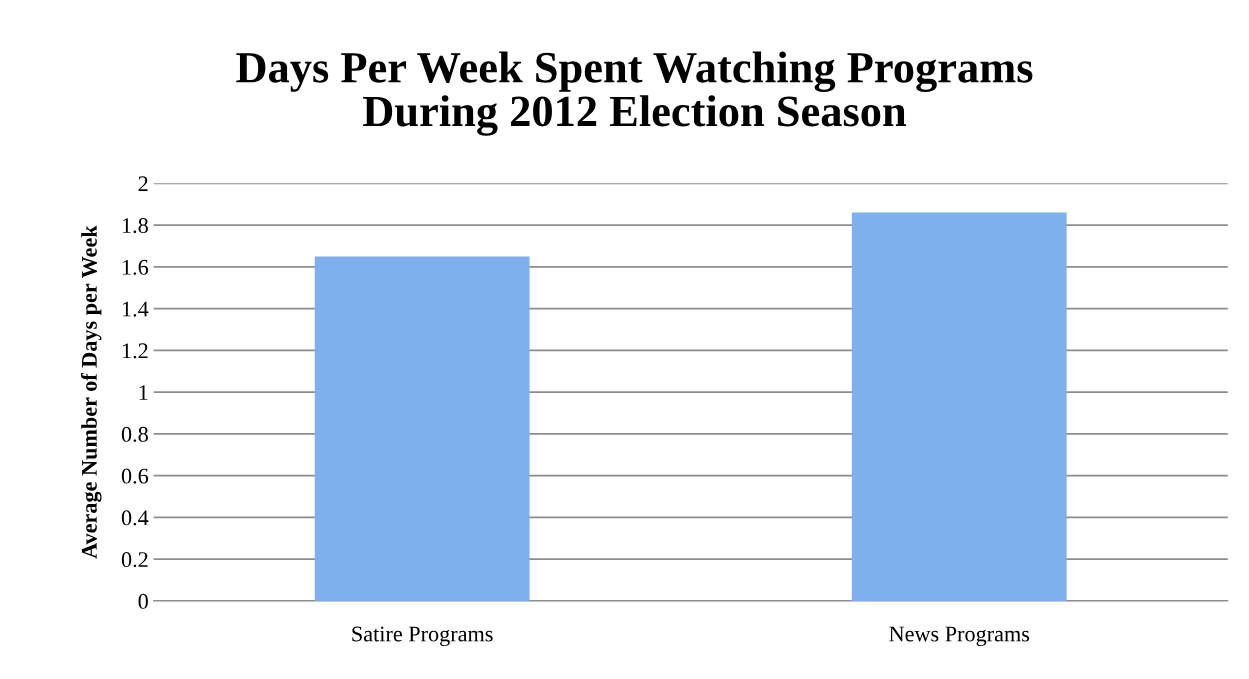 This screenshot has height=679, width=1249. What do you see at coordinates (143, 184) in the screenshot?
I see `y-tick-label: 2` at bounding box center [143, 184].